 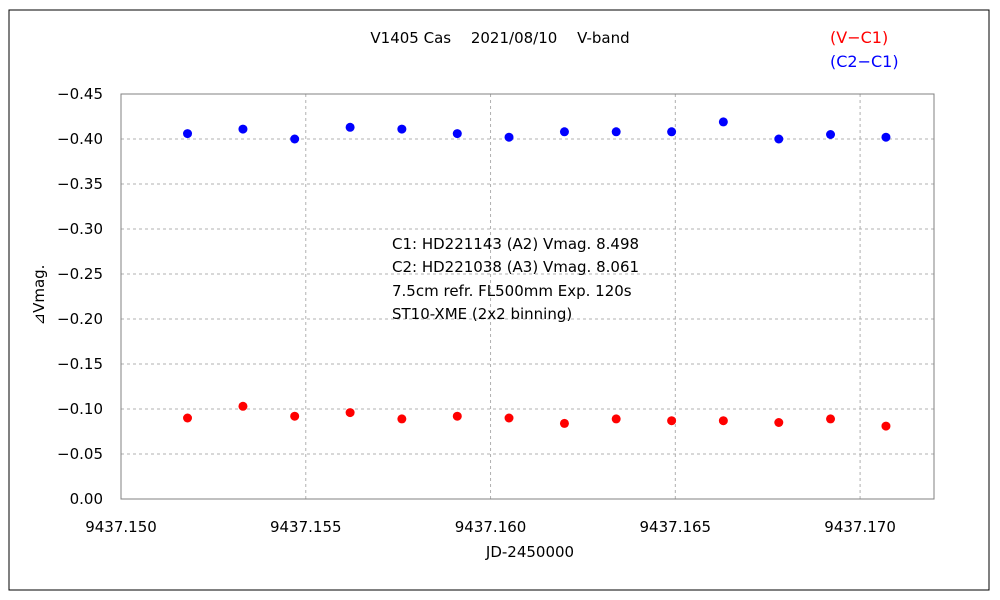 I want to click on y-tick-label: −0.30, so click(x=80, y=229).